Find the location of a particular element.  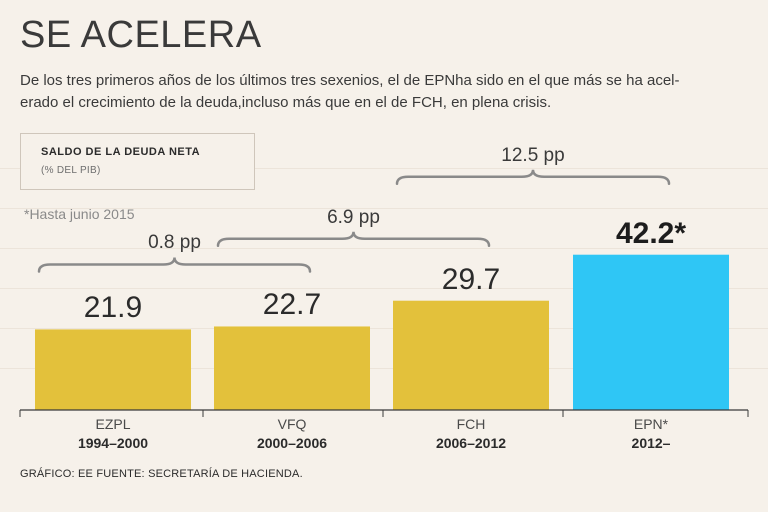

difference-label: 0.8 pp is located at coordinates (174, 243).